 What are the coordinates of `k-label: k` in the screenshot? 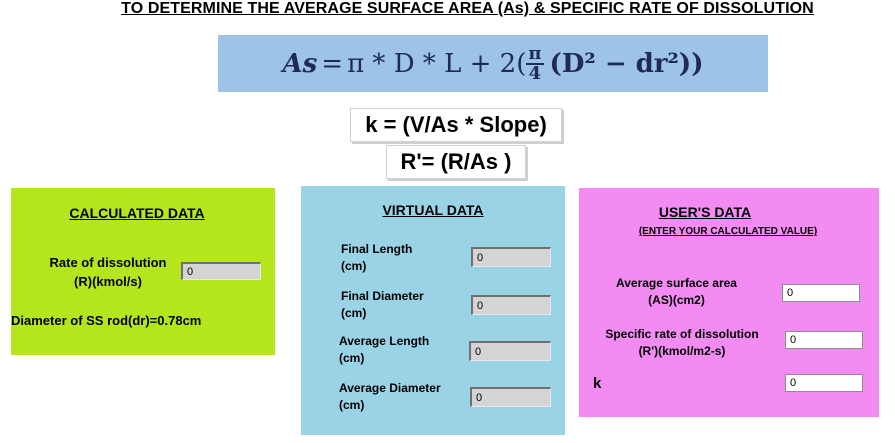 It's located at (597, 383).